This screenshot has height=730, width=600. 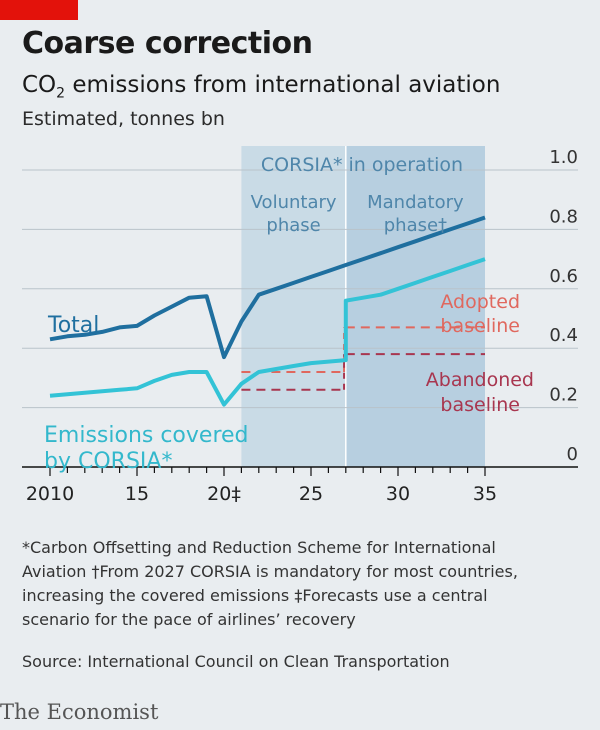 What do you see at coordinates (39, 10) in the screenshot?
I see `economist-red-tag` at bounding box center [39, 10].